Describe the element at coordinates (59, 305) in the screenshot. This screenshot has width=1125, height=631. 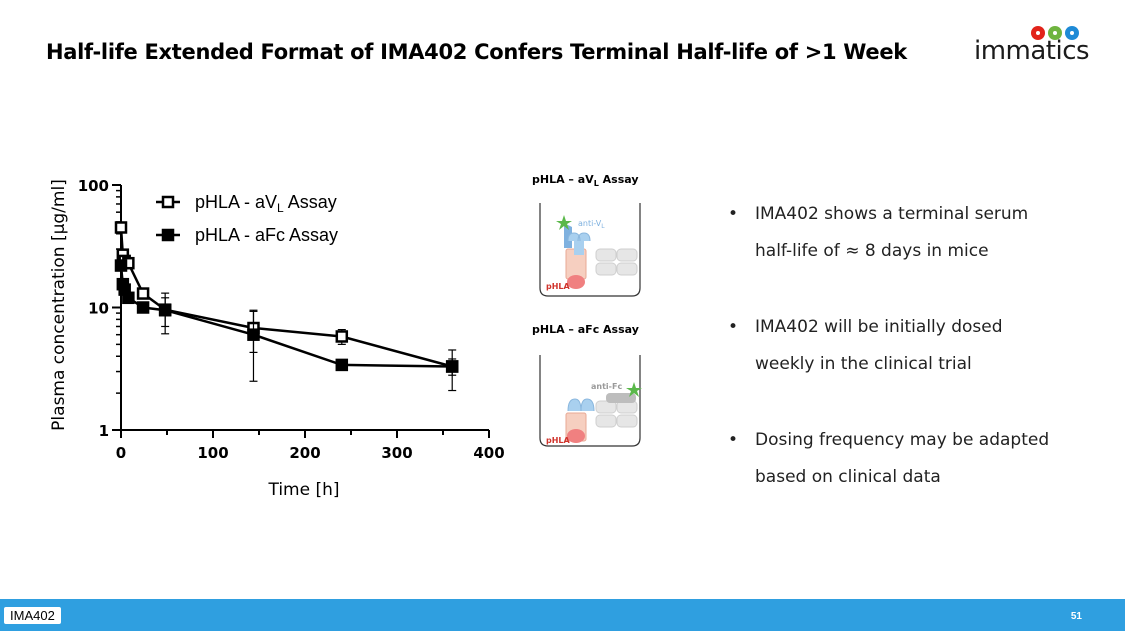
I see `y-axis-label: Plasma concentration [µg/ml]` at that location.